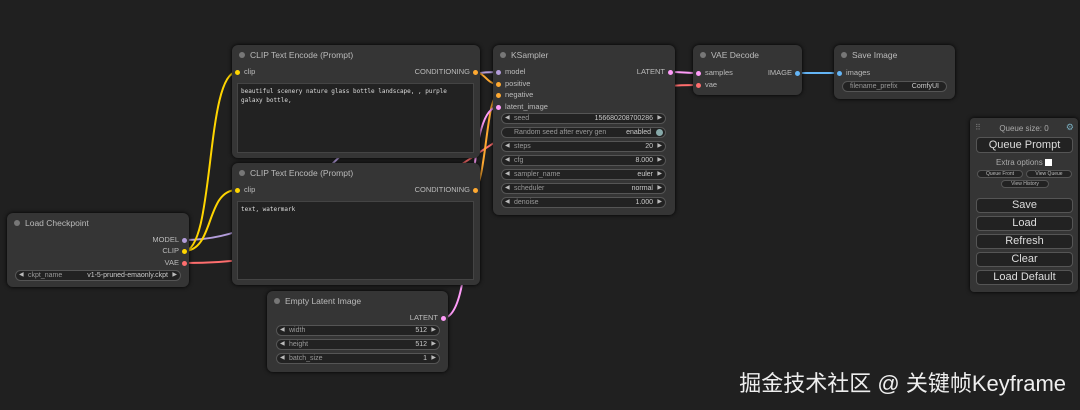 This screenshot has height=410, width=1080. Describe the element at coordinates (519, 160) in the screenshot. I see `widget-label: cfg` at that location.